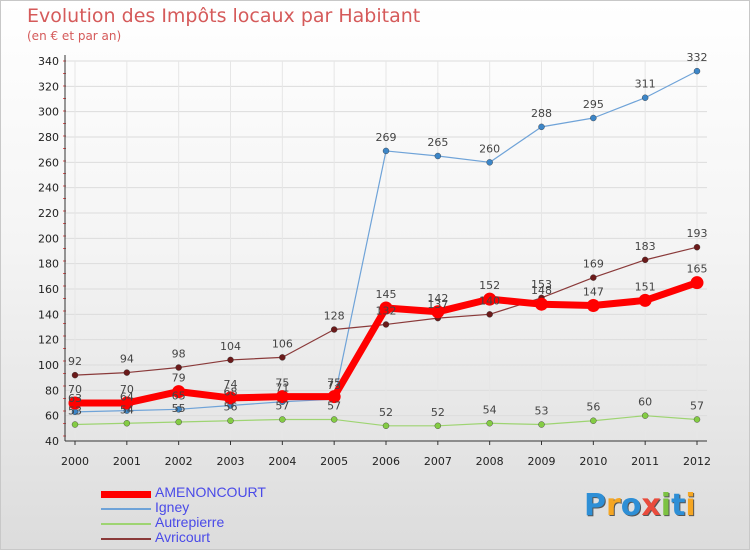 The image size is (750, 551). I want to click on y-tick-label: 120, so click(48, 340).